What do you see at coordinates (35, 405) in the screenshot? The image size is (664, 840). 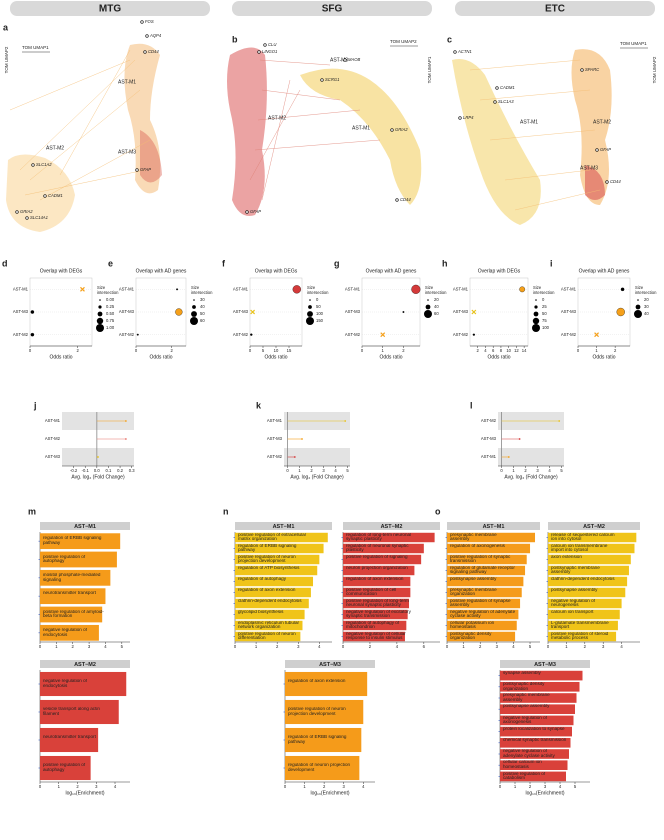 I see `panel-letter: j` at bounding box center [35, 405].